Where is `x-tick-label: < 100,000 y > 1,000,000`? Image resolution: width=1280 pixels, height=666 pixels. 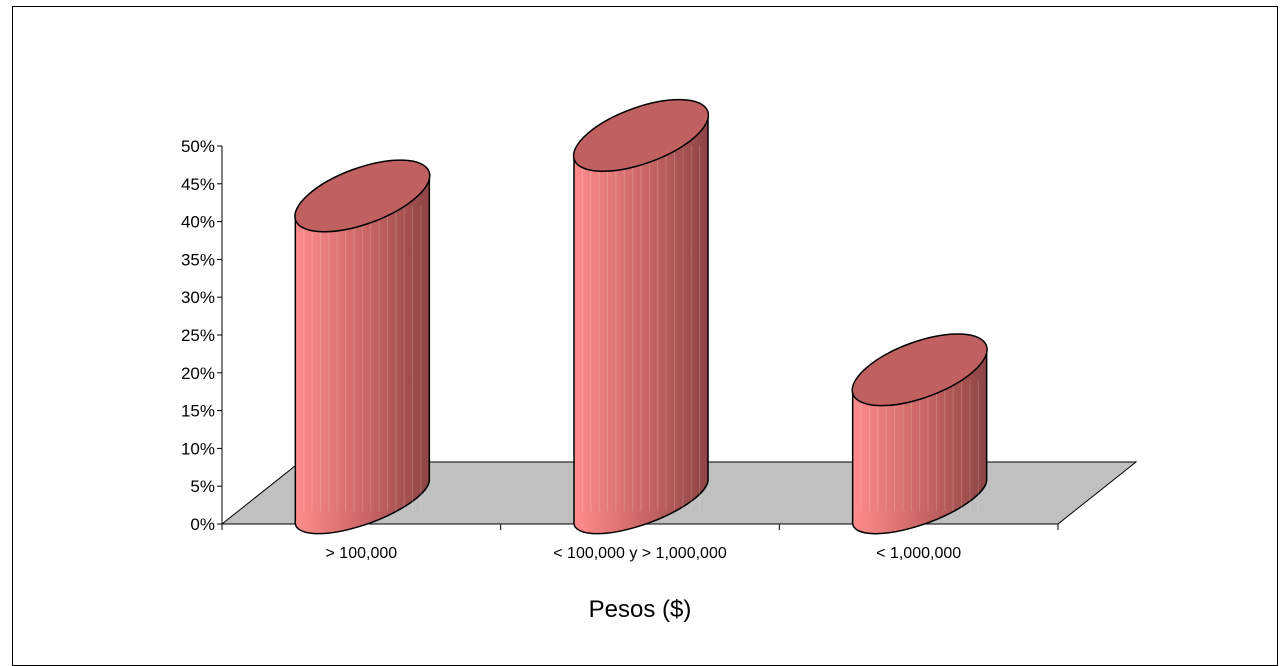
x-tick-label: < 100,000 y > 1,000,000 is located at coordinates (640, 553).